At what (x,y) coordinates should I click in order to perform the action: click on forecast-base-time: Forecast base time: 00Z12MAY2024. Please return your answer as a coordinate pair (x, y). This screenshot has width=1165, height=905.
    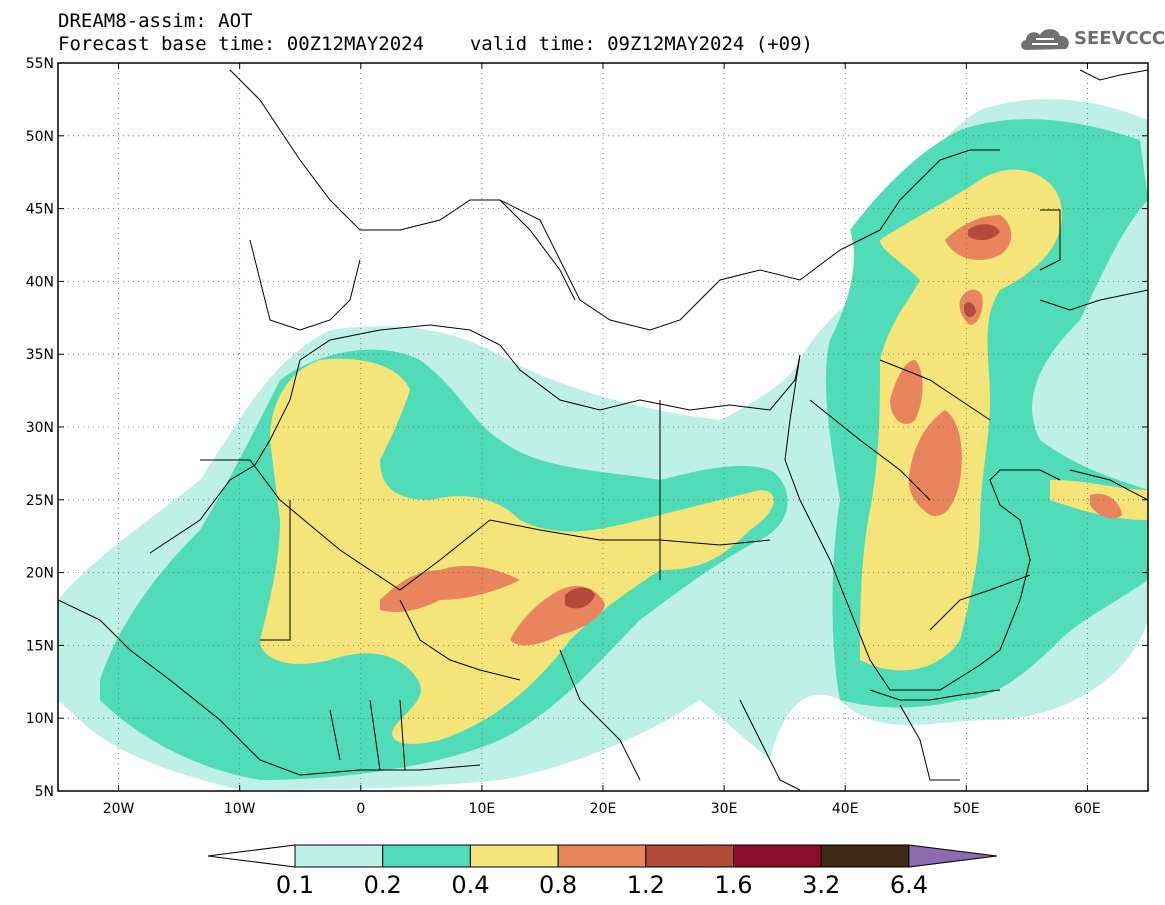
    Looking at the image, I should click on (241, 44).